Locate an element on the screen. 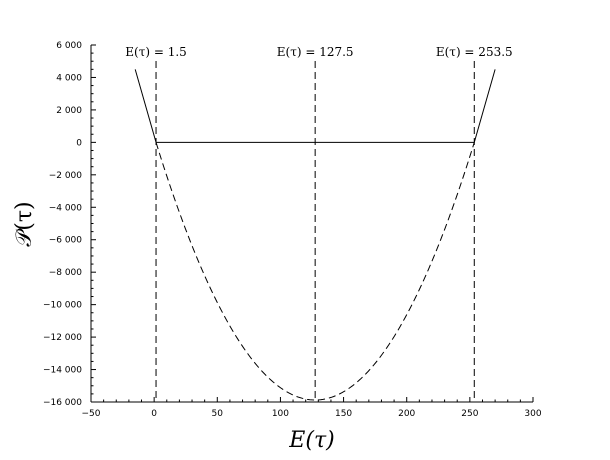  vertical-marker-label: E(τ) = 1.5 is located at coordinates (156, 52).